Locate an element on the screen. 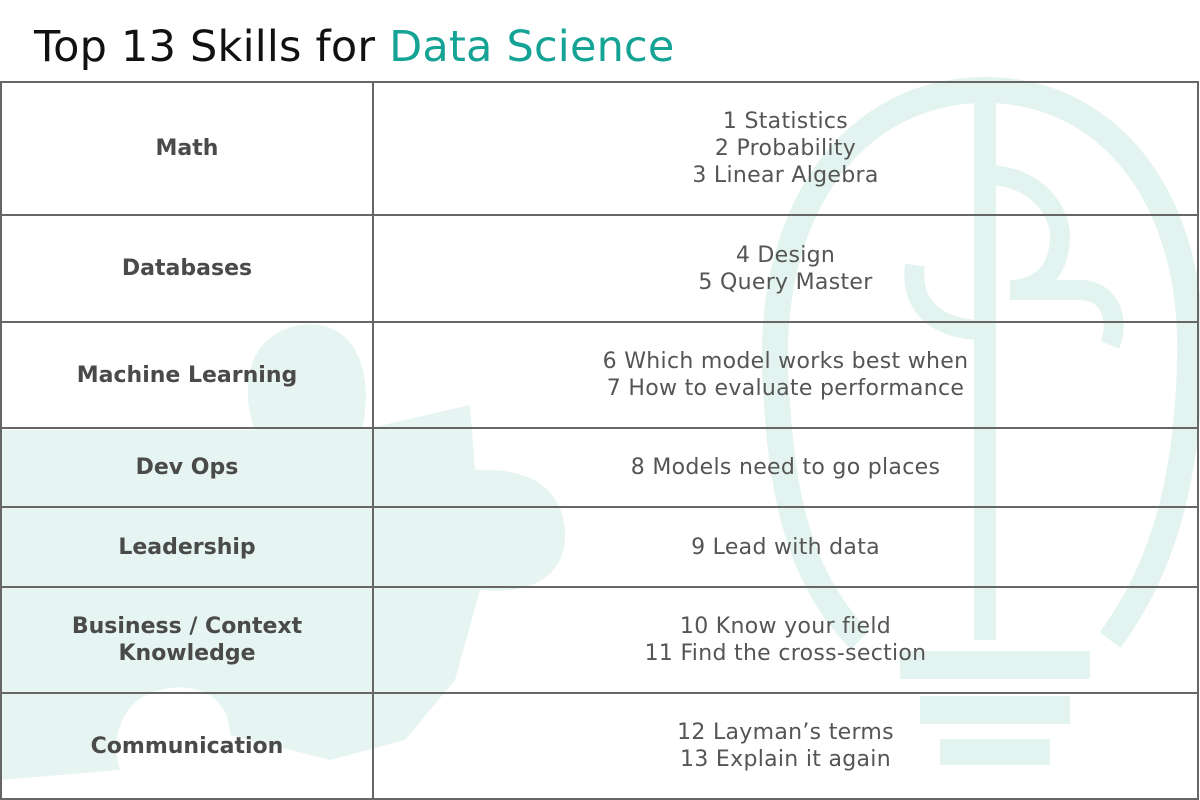 The image size is (1200, 800). category-label: Machine Learning is located at coordinates (187, 375).